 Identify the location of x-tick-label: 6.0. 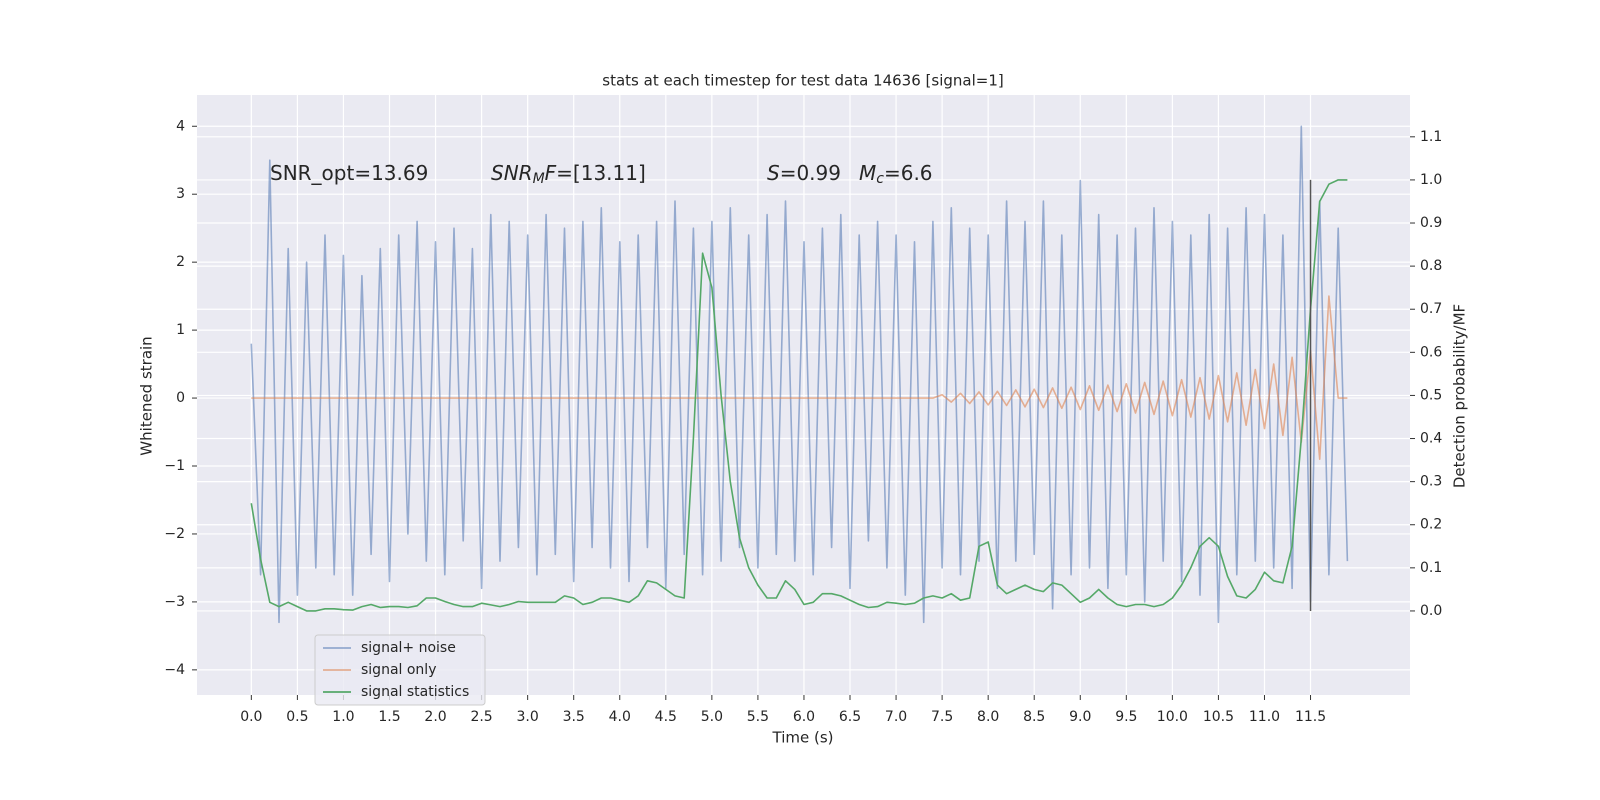
(804, 717).